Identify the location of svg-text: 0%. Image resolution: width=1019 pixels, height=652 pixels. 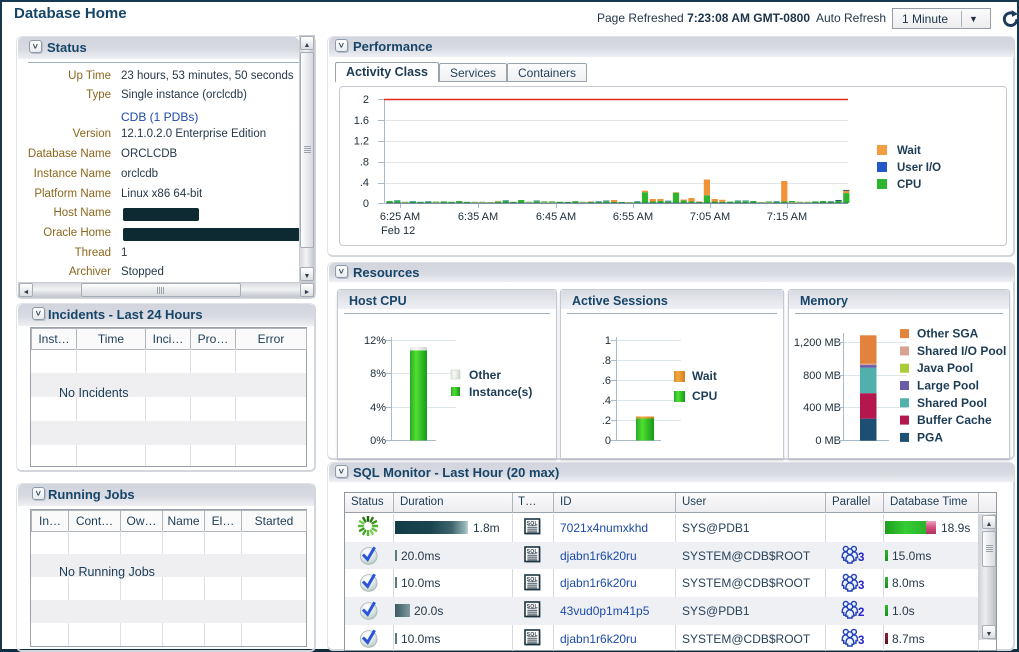
(378, 441).